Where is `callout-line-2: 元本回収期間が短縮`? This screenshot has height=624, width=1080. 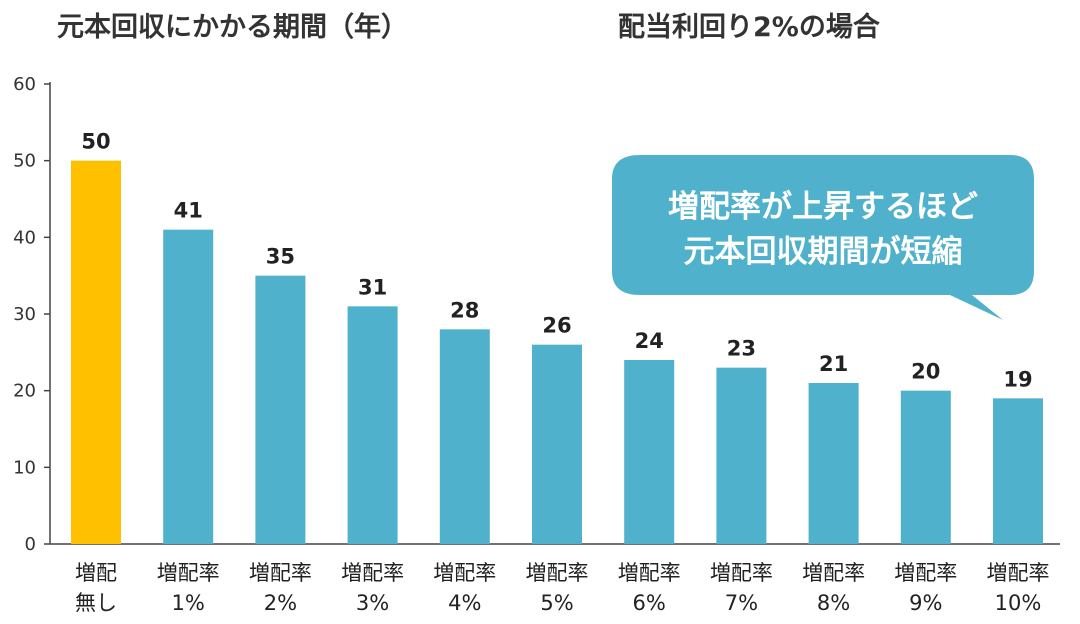 callout-line-2: 元本回収期間が短縮 is located at coordinates (823, 252).